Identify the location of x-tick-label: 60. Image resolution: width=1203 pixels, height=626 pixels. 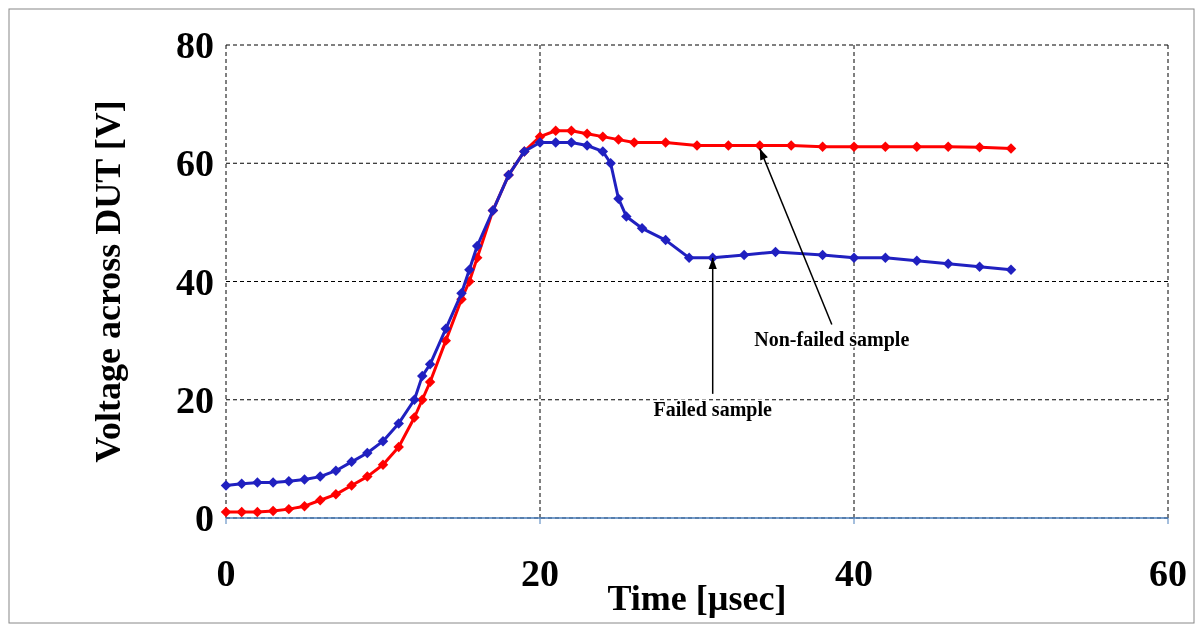
(1168, 573).